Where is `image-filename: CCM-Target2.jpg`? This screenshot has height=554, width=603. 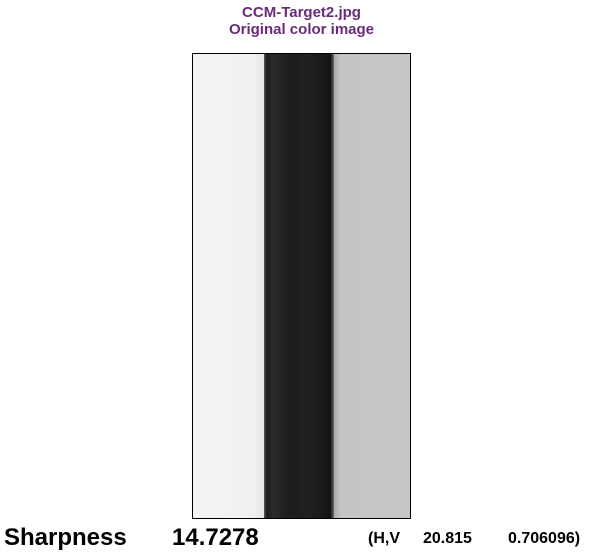
image-filename: CCM-Target2.jpg is located at coordinates (301, 12).